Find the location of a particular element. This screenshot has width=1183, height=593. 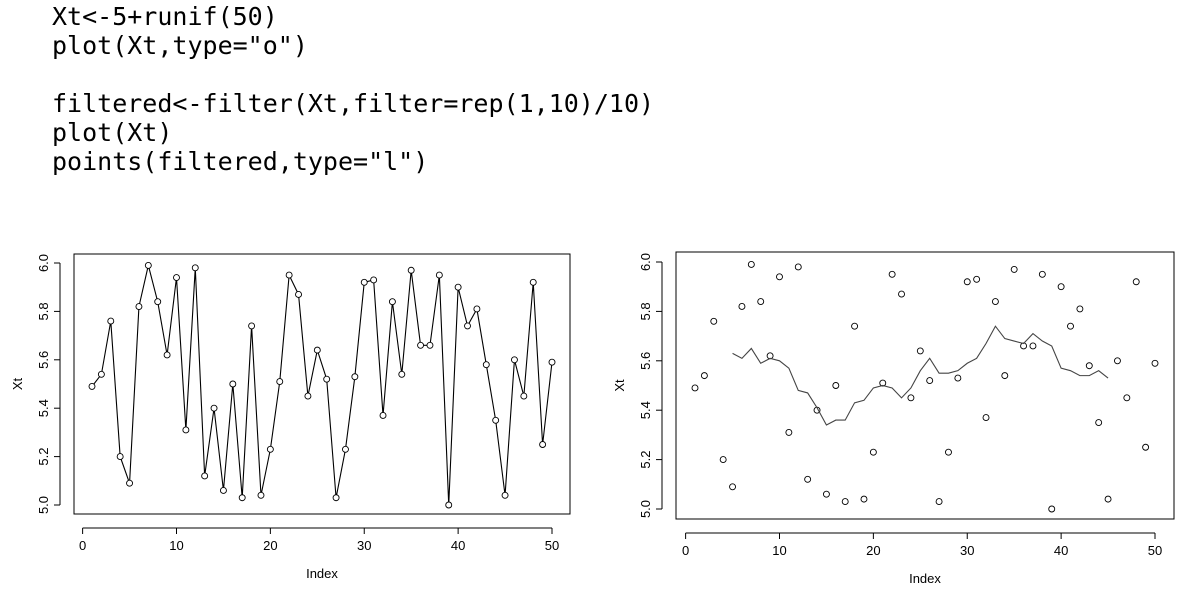

code-line-1: Xt<-5+runif(50) is located at coordinates (165, 16).